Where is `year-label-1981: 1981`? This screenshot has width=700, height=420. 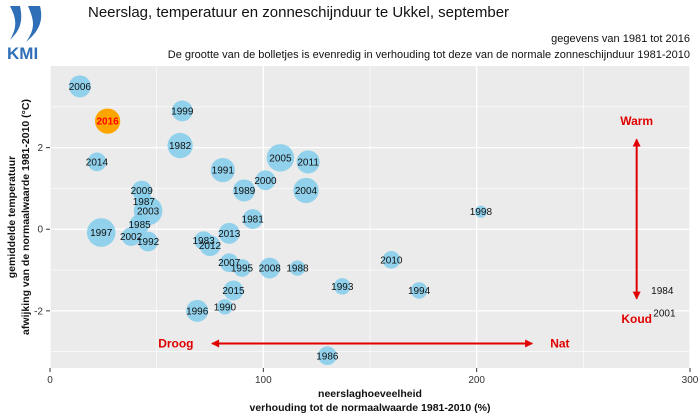 year-label-1981: 1981 is located at coordinates (253, 220).